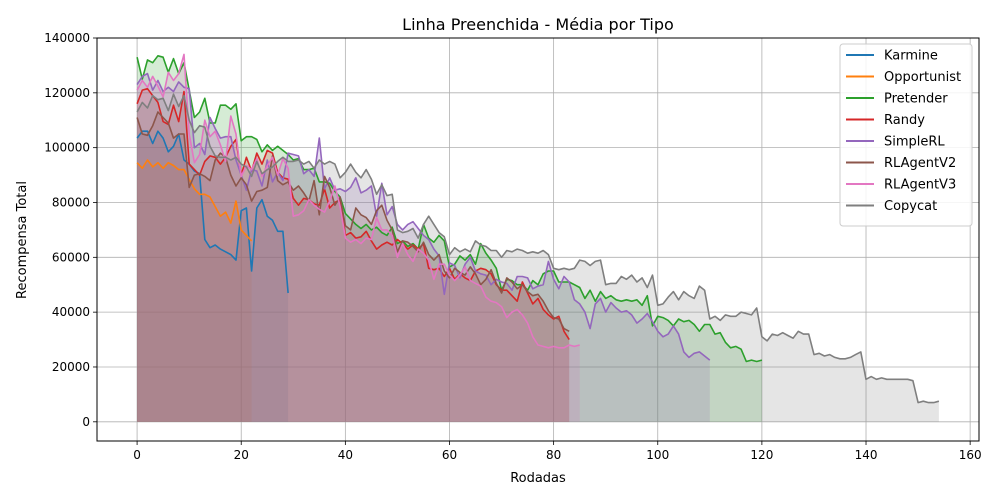  What do you see at coordinates (920, 163) in the screenshot?
I see `legend-label: RLAgentV2` at bounding box center [920, 163].